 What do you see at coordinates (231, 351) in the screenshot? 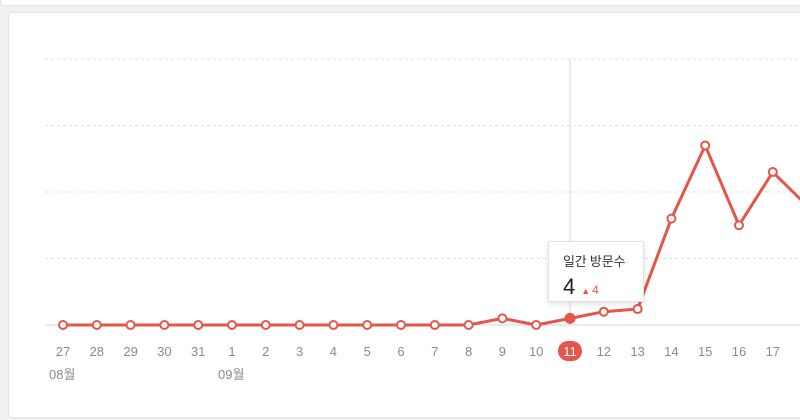
I see `x-tick-label: 1` at bounding box center [231, 351].